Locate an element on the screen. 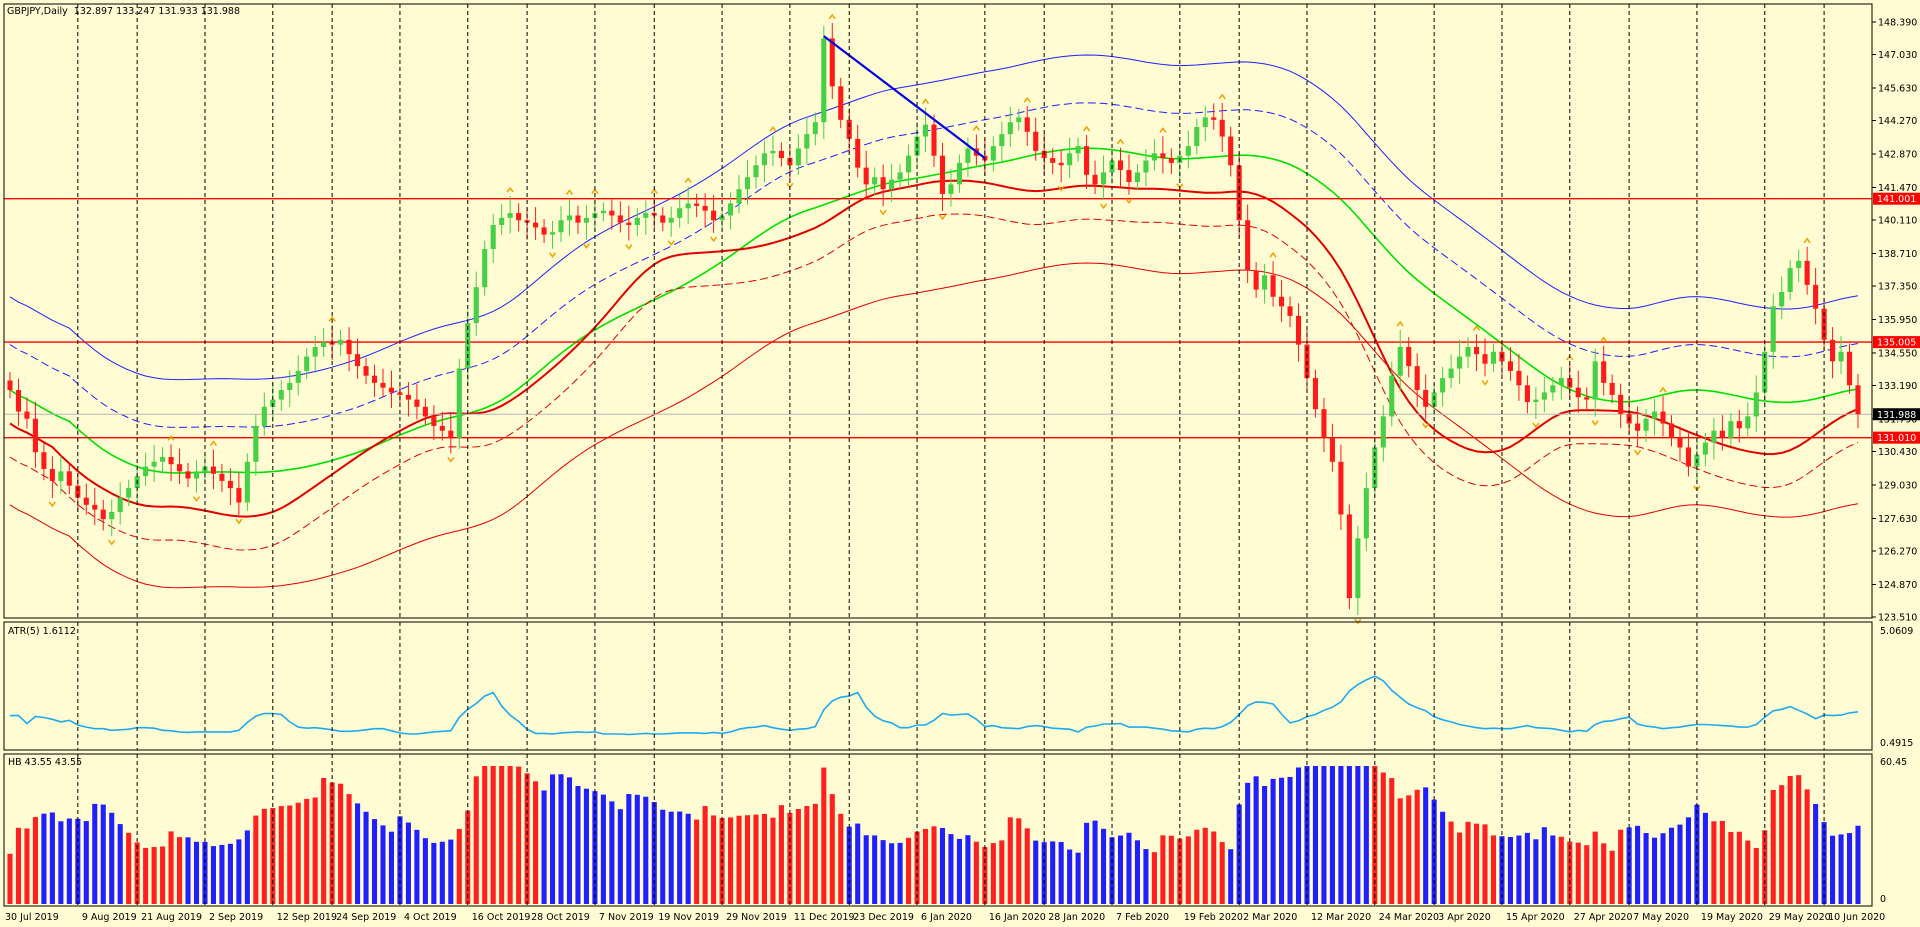 This screenshot has height=927, width=1920. atr-panel-frame is located at coordinates (938, 686).